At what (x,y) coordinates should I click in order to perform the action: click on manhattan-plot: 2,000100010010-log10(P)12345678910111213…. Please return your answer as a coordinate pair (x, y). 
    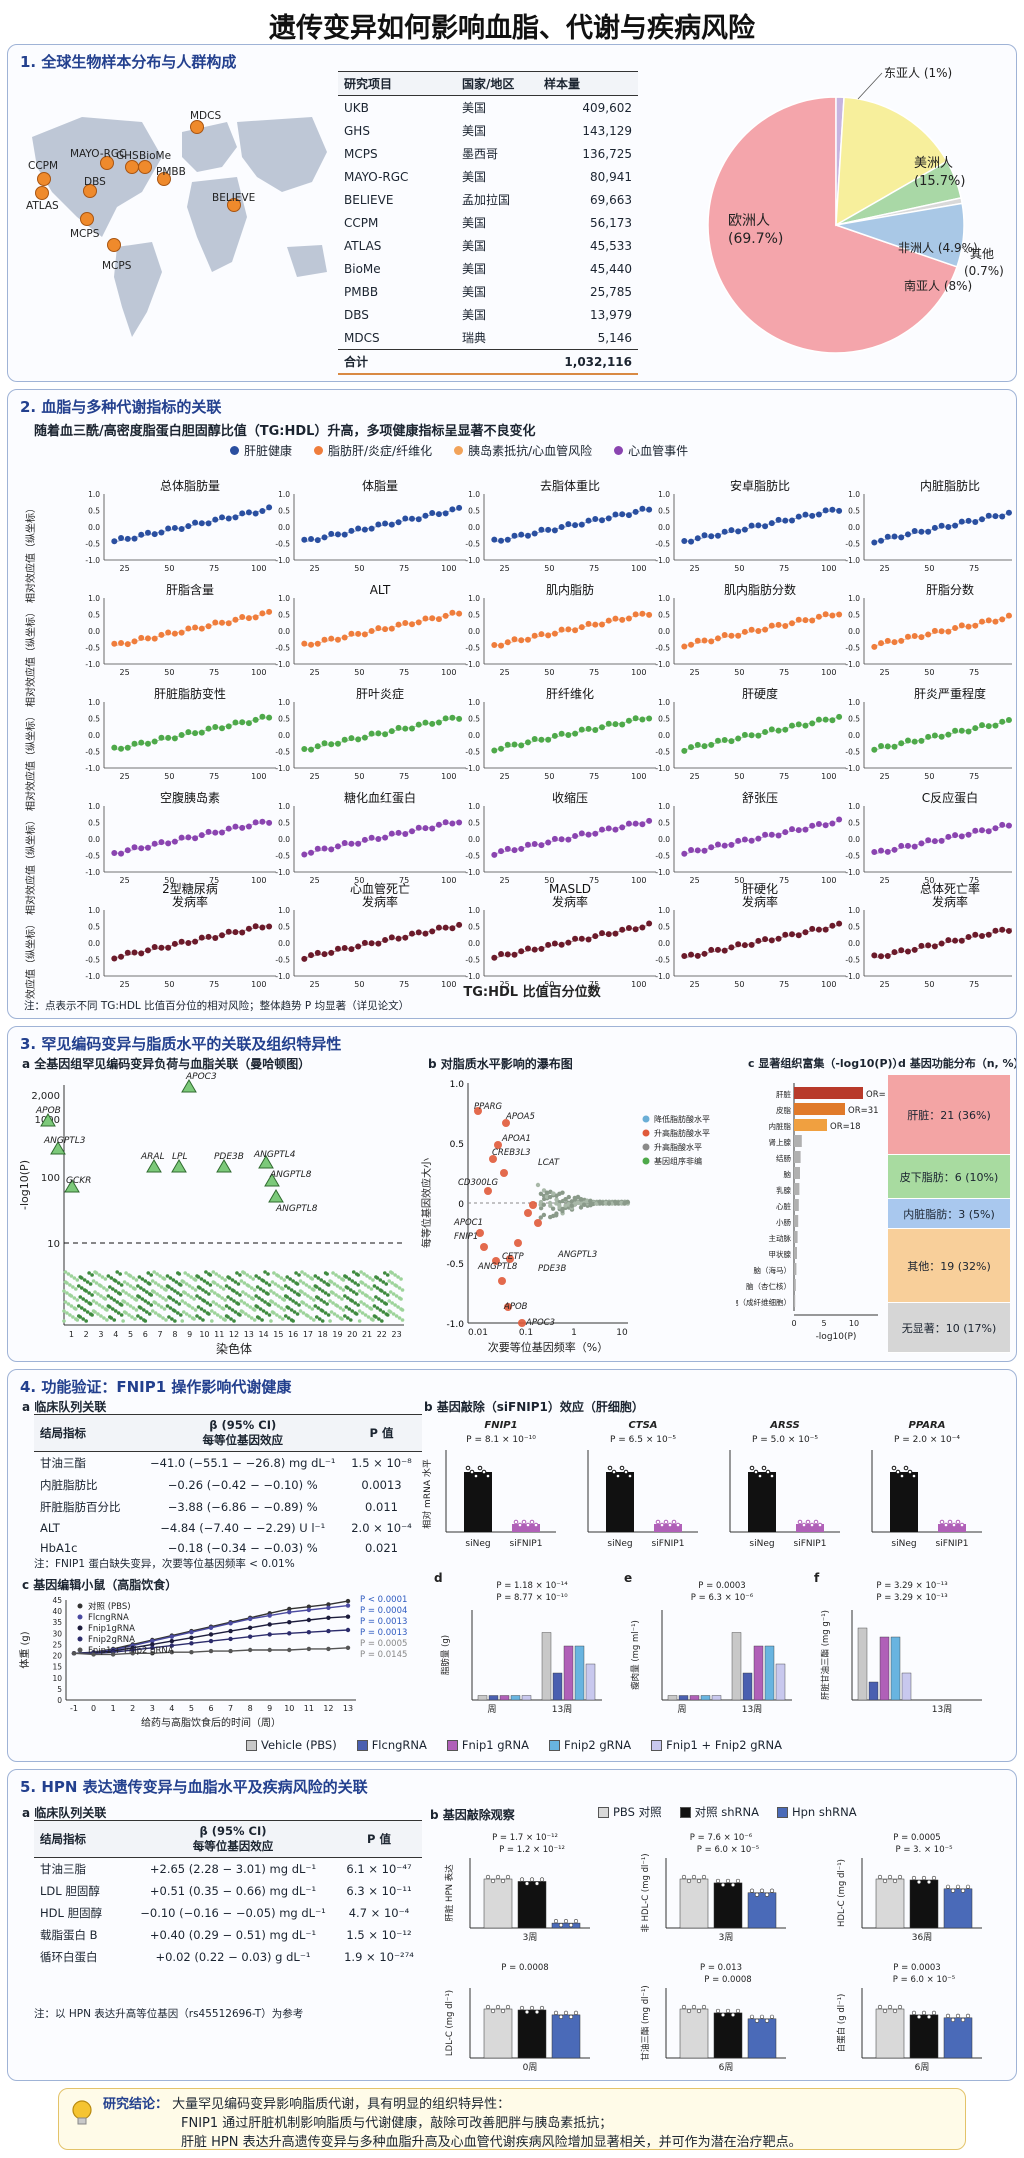
    Looking at the image, I should click on (211, 1214).